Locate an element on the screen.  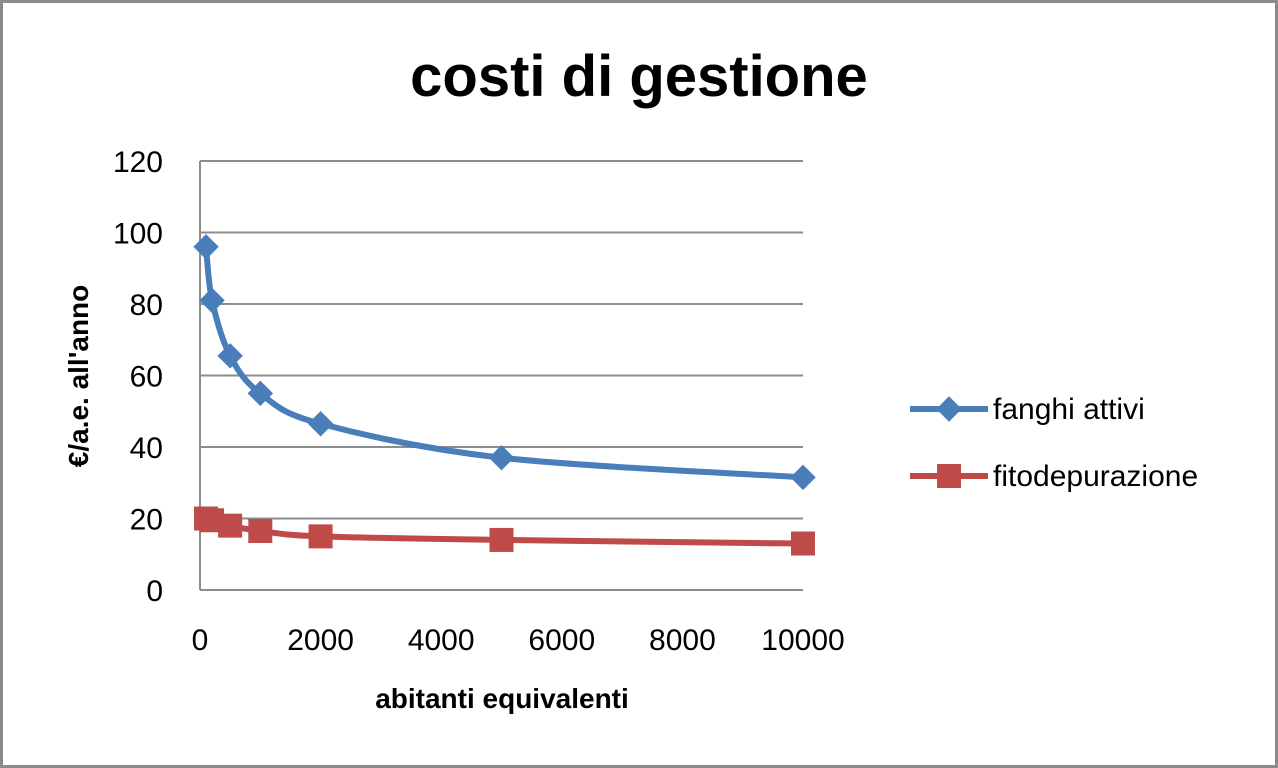
y-tick-label: 20 is located at coordinates (146, 520).